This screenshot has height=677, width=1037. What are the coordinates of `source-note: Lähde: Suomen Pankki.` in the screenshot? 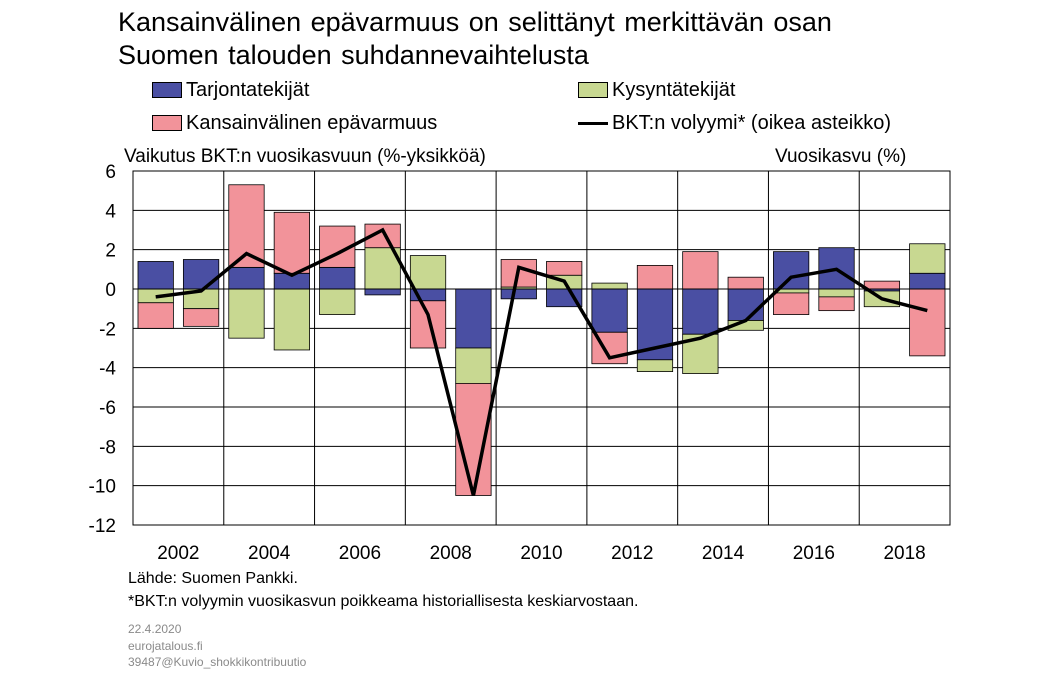 It's located at (213, 578).